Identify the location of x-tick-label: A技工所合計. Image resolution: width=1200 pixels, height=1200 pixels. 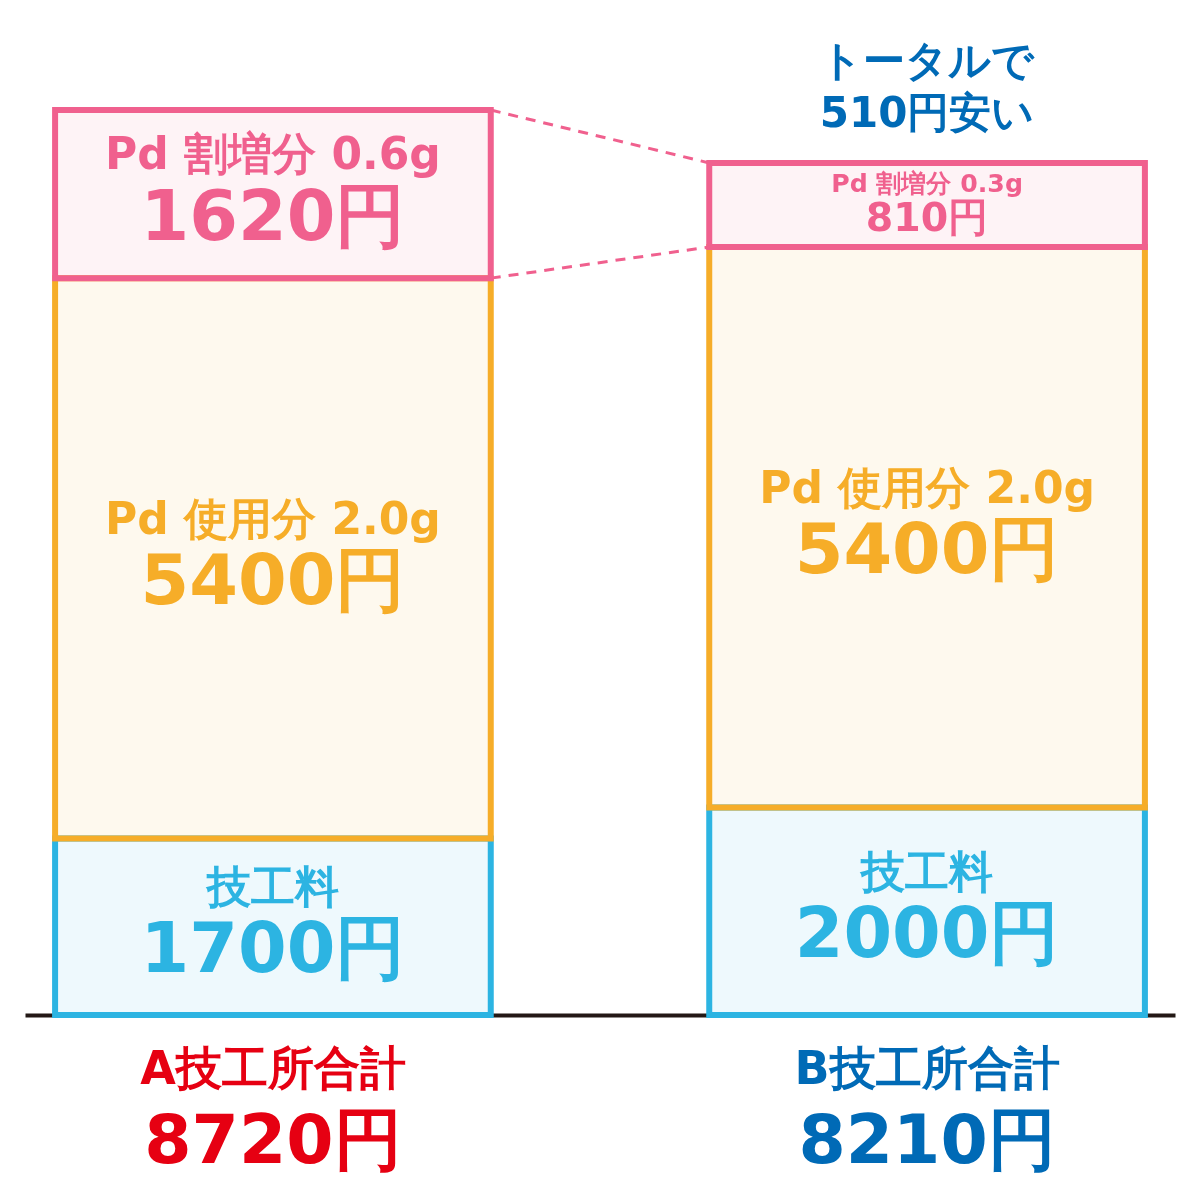
(273, 1068).